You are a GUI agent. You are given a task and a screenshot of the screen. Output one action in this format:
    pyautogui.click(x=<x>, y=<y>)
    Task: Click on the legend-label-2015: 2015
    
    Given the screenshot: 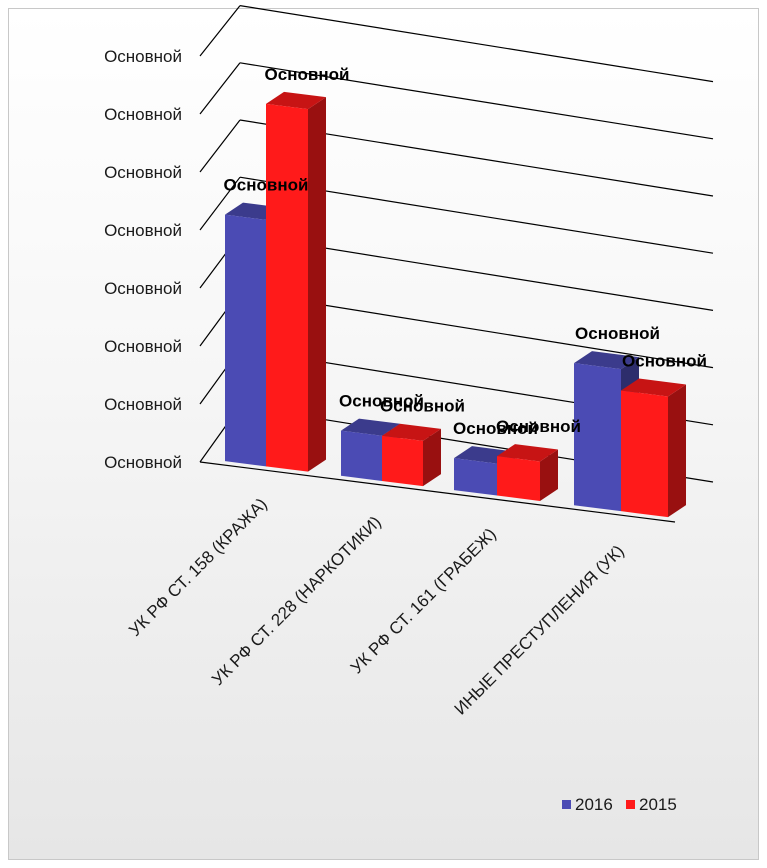 What is the action you would take?
    pyautogui.click(x=658, y=804)
    